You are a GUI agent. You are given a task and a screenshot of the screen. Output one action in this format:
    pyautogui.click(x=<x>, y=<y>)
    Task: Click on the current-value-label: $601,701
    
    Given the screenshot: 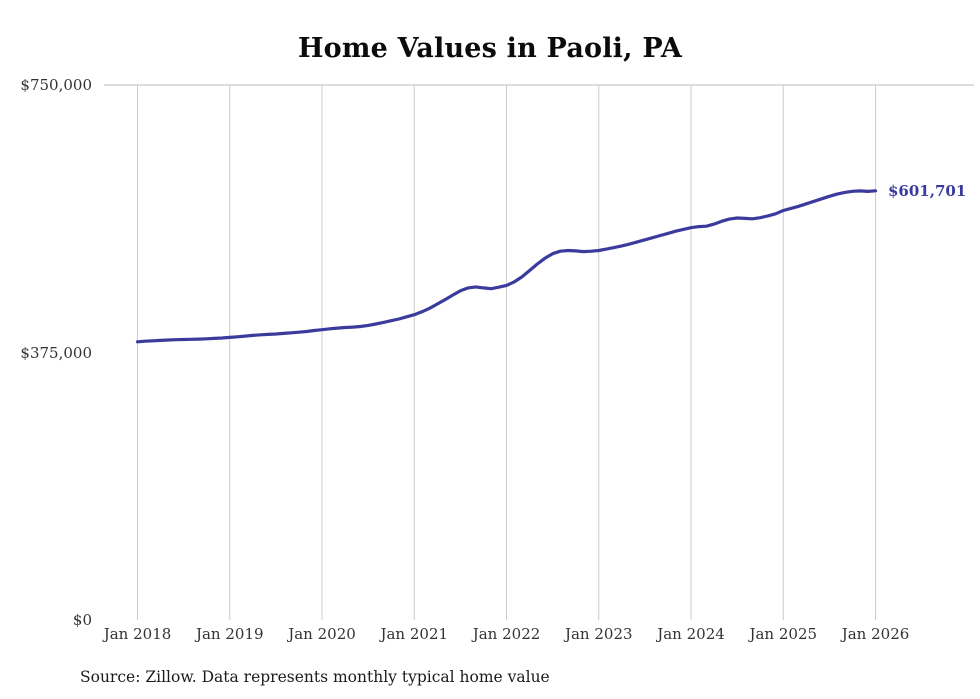 What is the action you would take?
    pyautogui.click(x=927, y=190)
    